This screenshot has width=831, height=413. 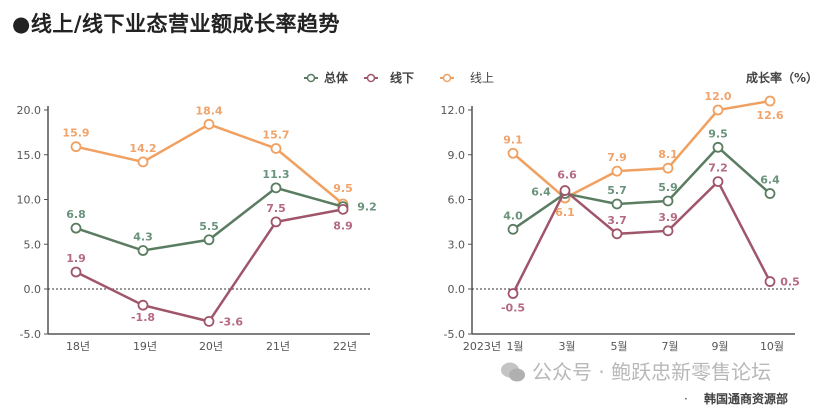 I want to click on legend-item-total: 总体, so click(x=326, y=77).